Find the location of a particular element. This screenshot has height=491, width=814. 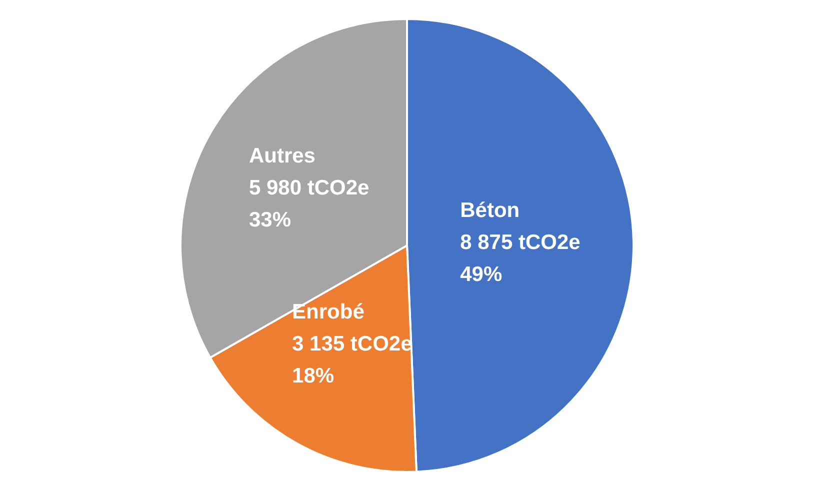

data-label: 5 980 tCO2e 33% is located at coordinates (309, 204).